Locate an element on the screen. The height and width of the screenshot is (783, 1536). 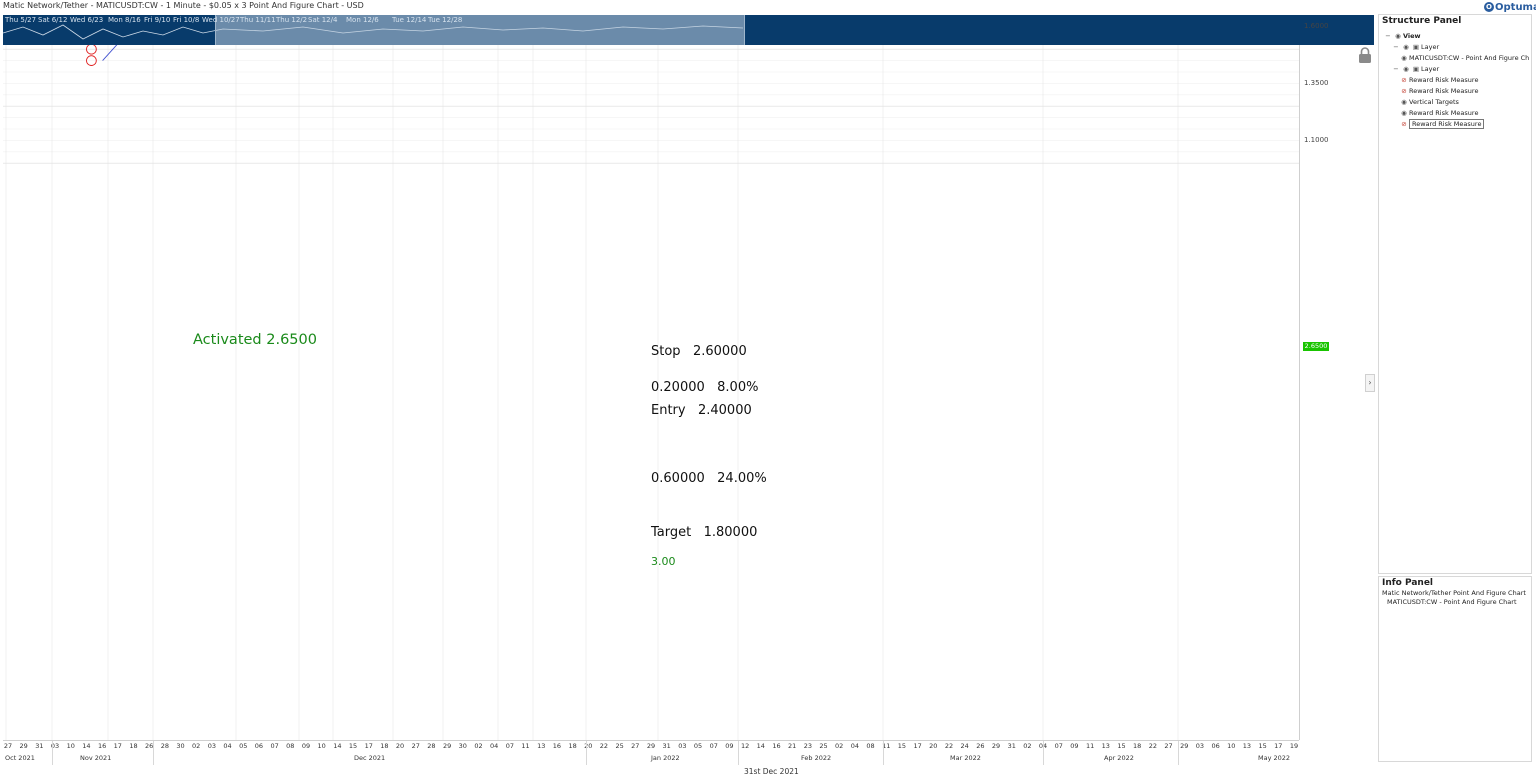
overview-range-handle is located at coordinates (480, 30).